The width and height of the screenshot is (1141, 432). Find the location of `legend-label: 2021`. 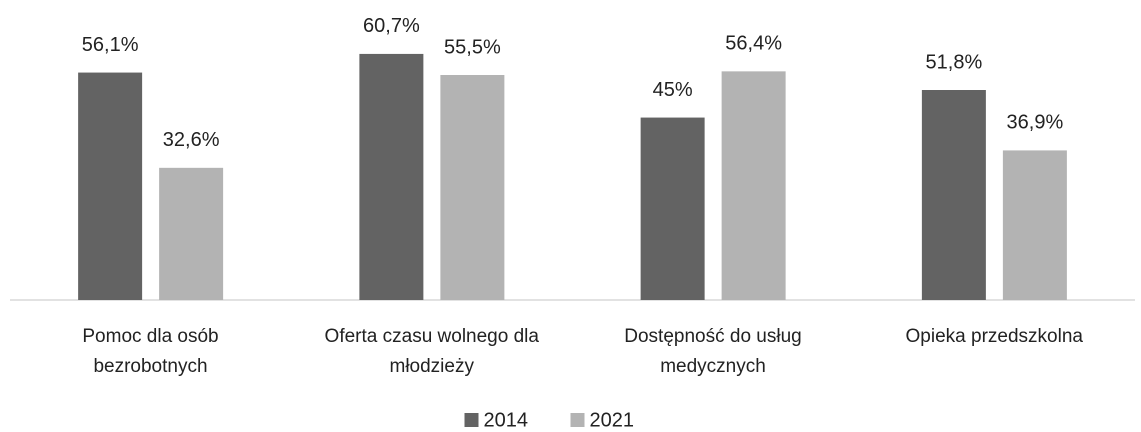

legend-label: 2021 is located at coordinates (612, 420).